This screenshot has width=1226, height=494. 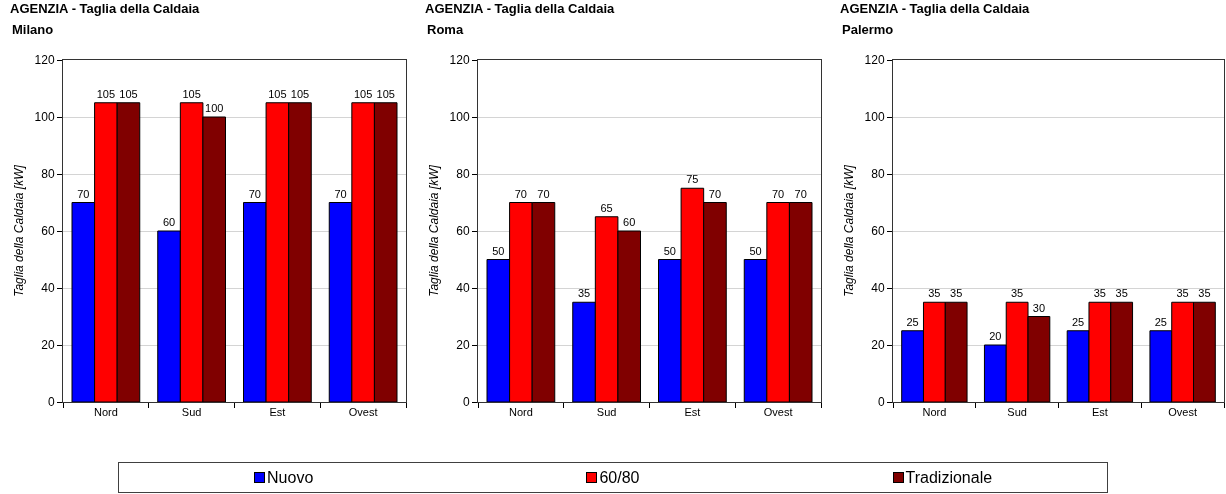 What do you see at coordinates (606, 207) in the screenshot?
I see `data-label: 65` at bounding box center [606, 207].